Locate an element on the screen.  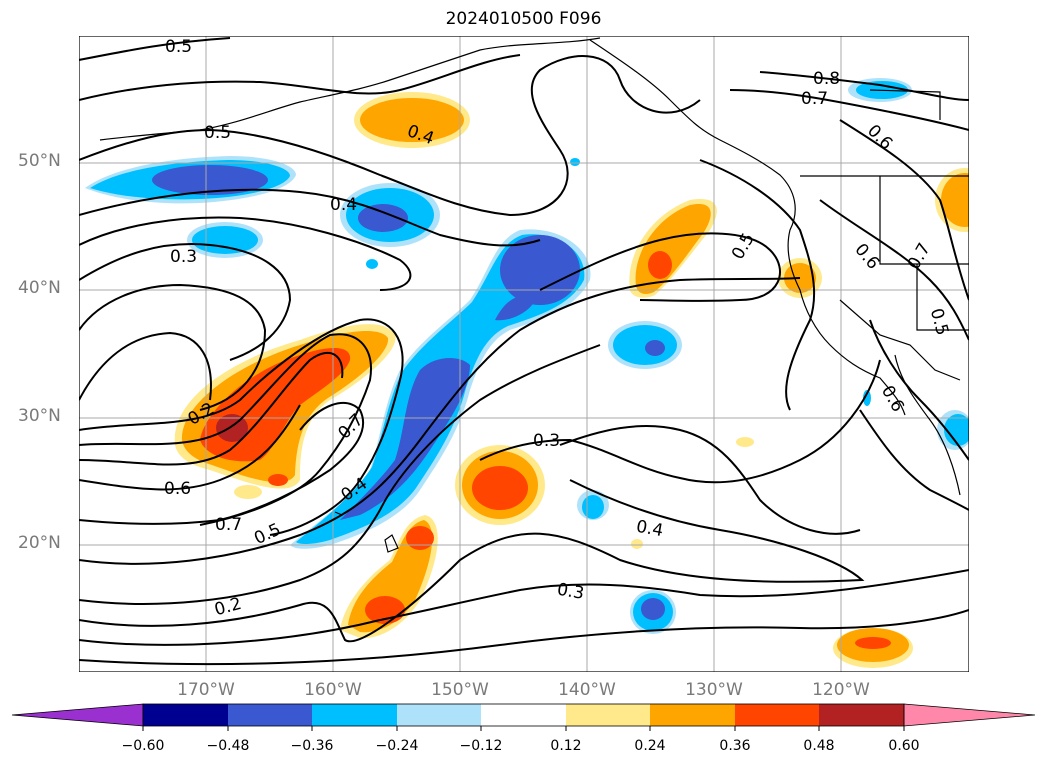
contour-label: 0.8 is located at coordinates (826, 79).